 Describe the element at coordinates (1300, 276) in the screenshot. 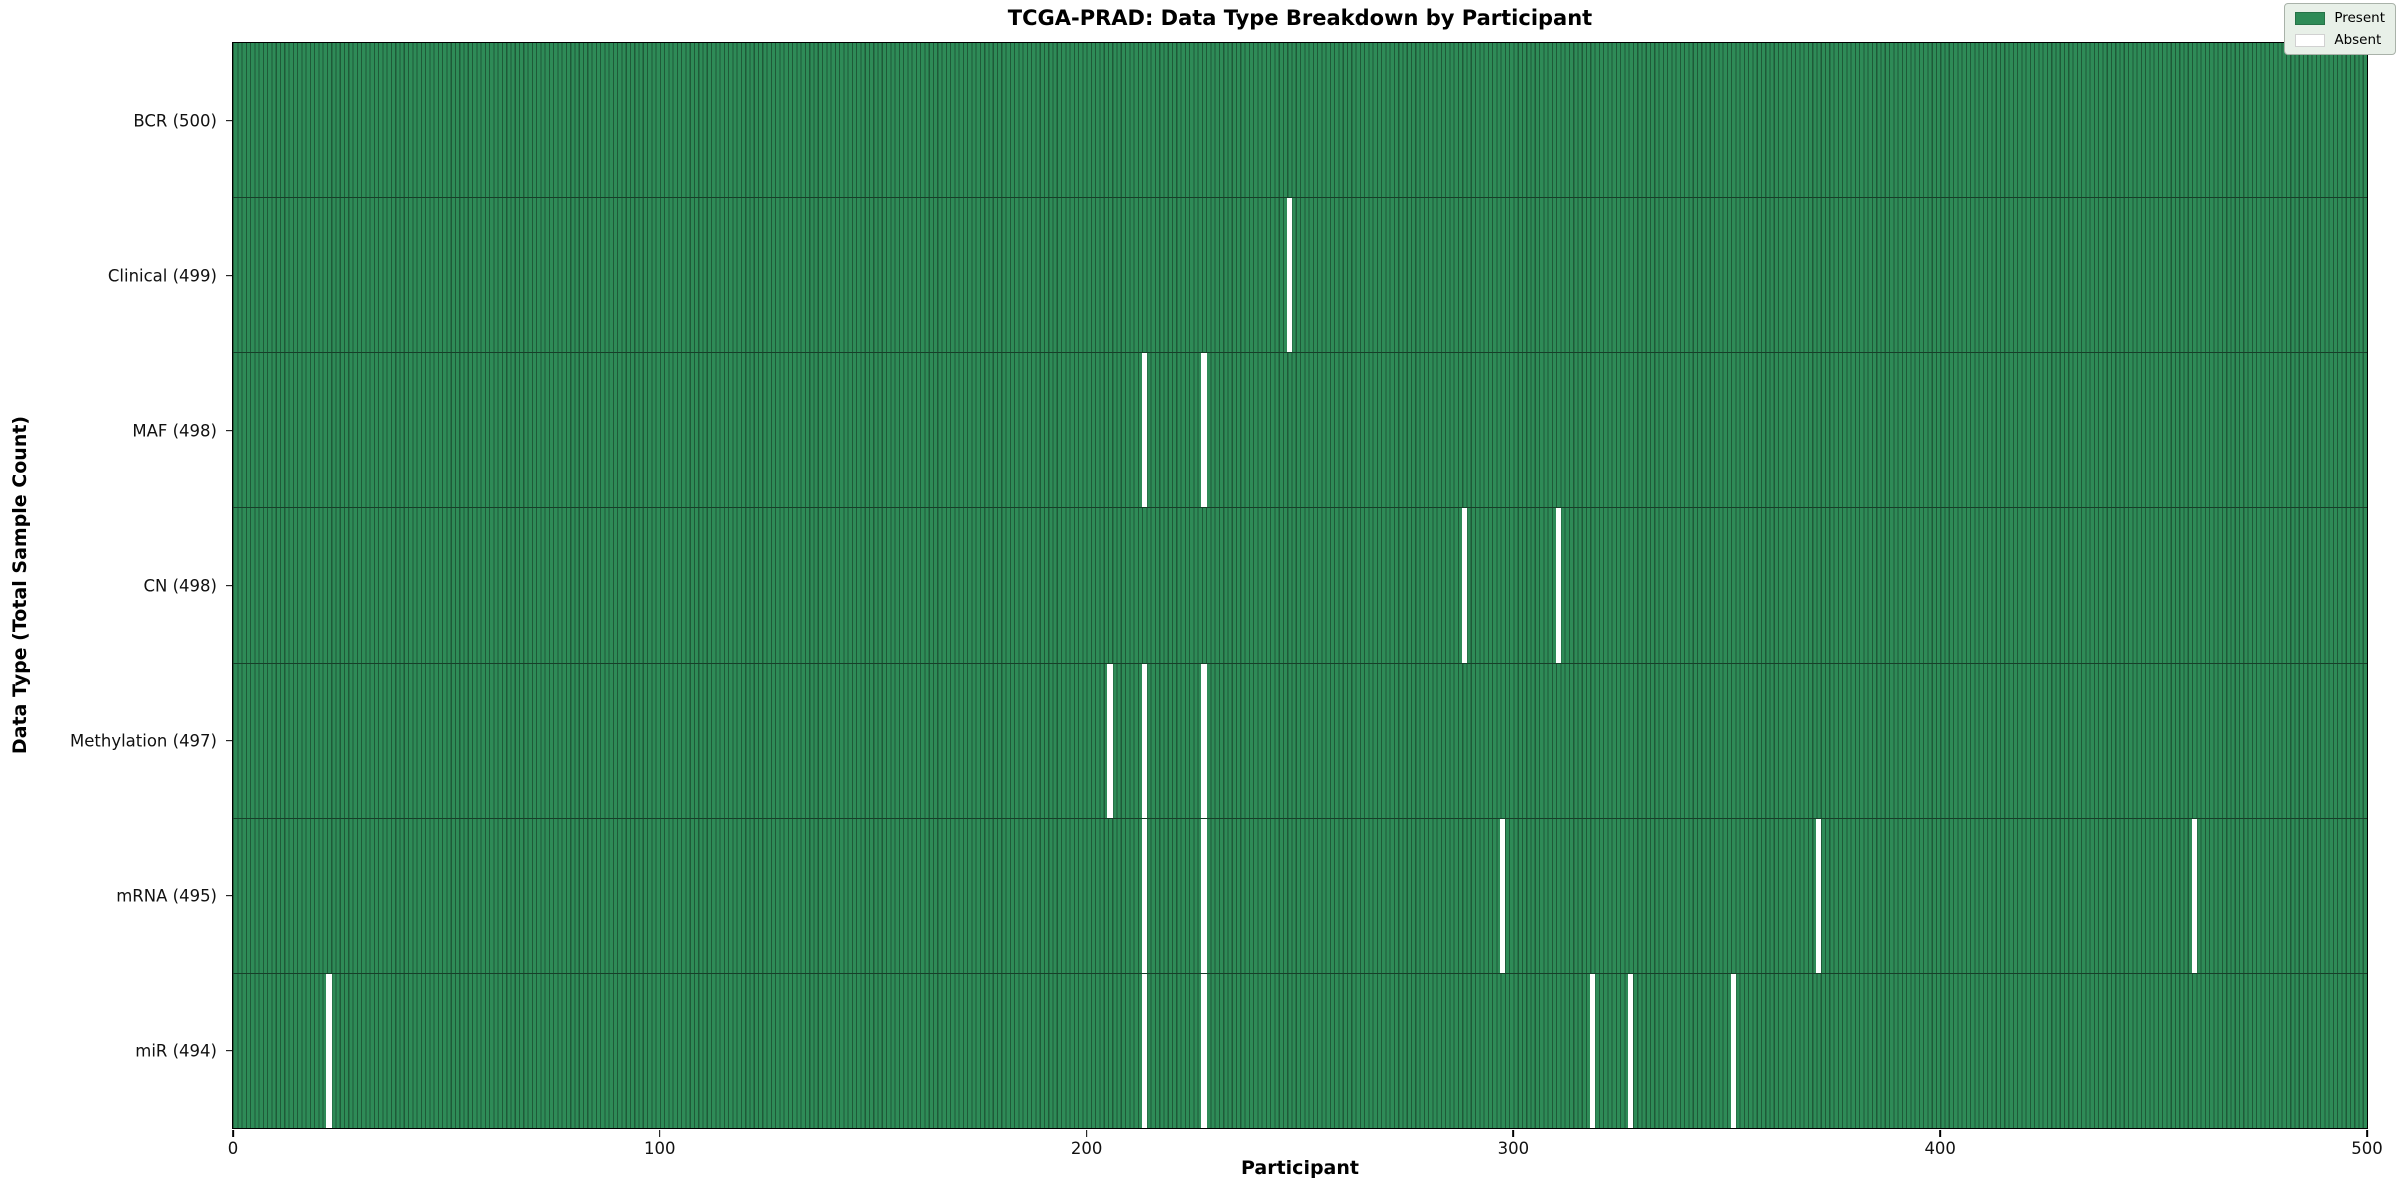

I see `heat-row-Clinical` at that location.